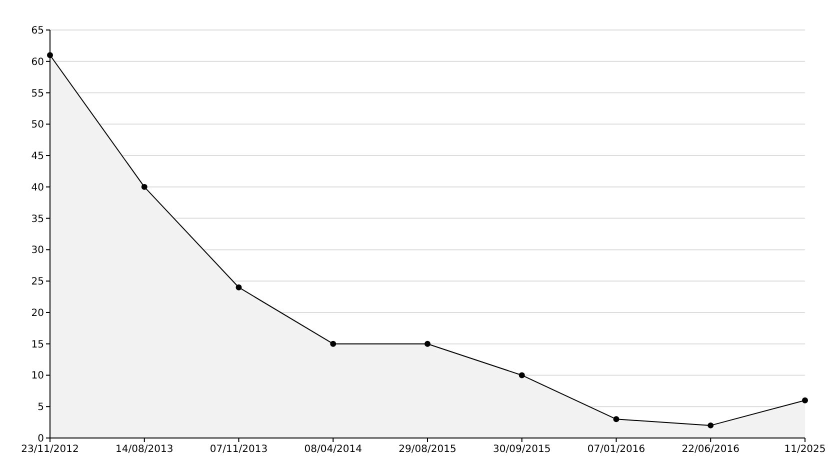 The width and height of the screenshot is (834, 468). Describe the element at coordinates (333, 449) in the screenshot. I see `x-tick-label: 08/04/2014` at that location.